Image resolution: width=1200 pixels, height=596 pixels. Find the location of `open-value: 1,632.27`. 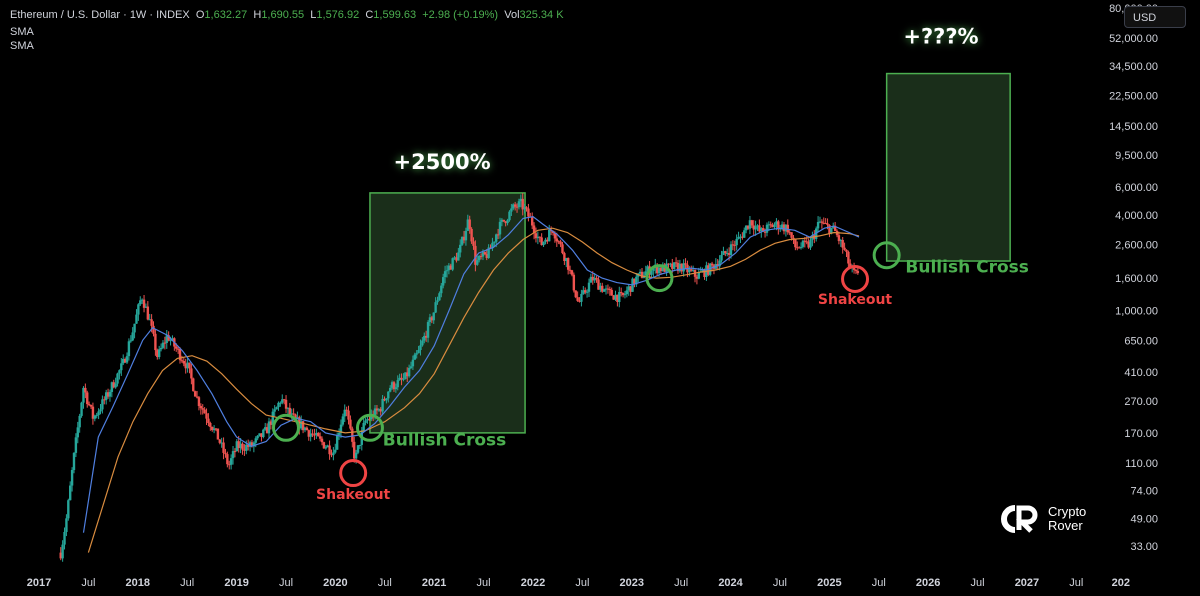

open-value: 1,632.27 is located at coordinates (226, 15).